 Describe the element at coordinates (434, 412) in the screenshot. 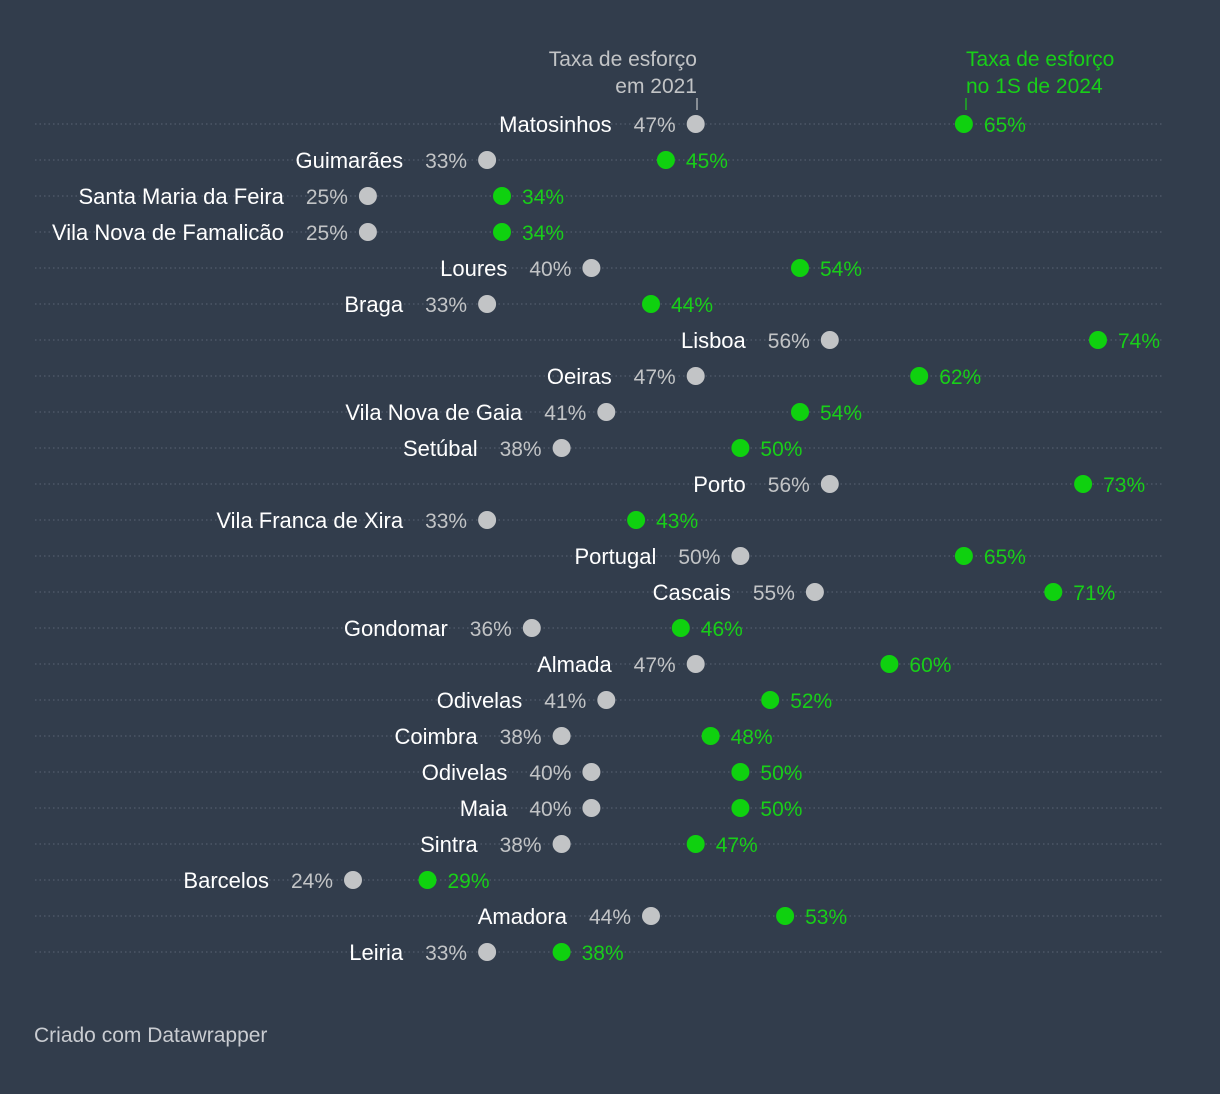

I see `category-label: Vila Nova de Gaia` at that location.